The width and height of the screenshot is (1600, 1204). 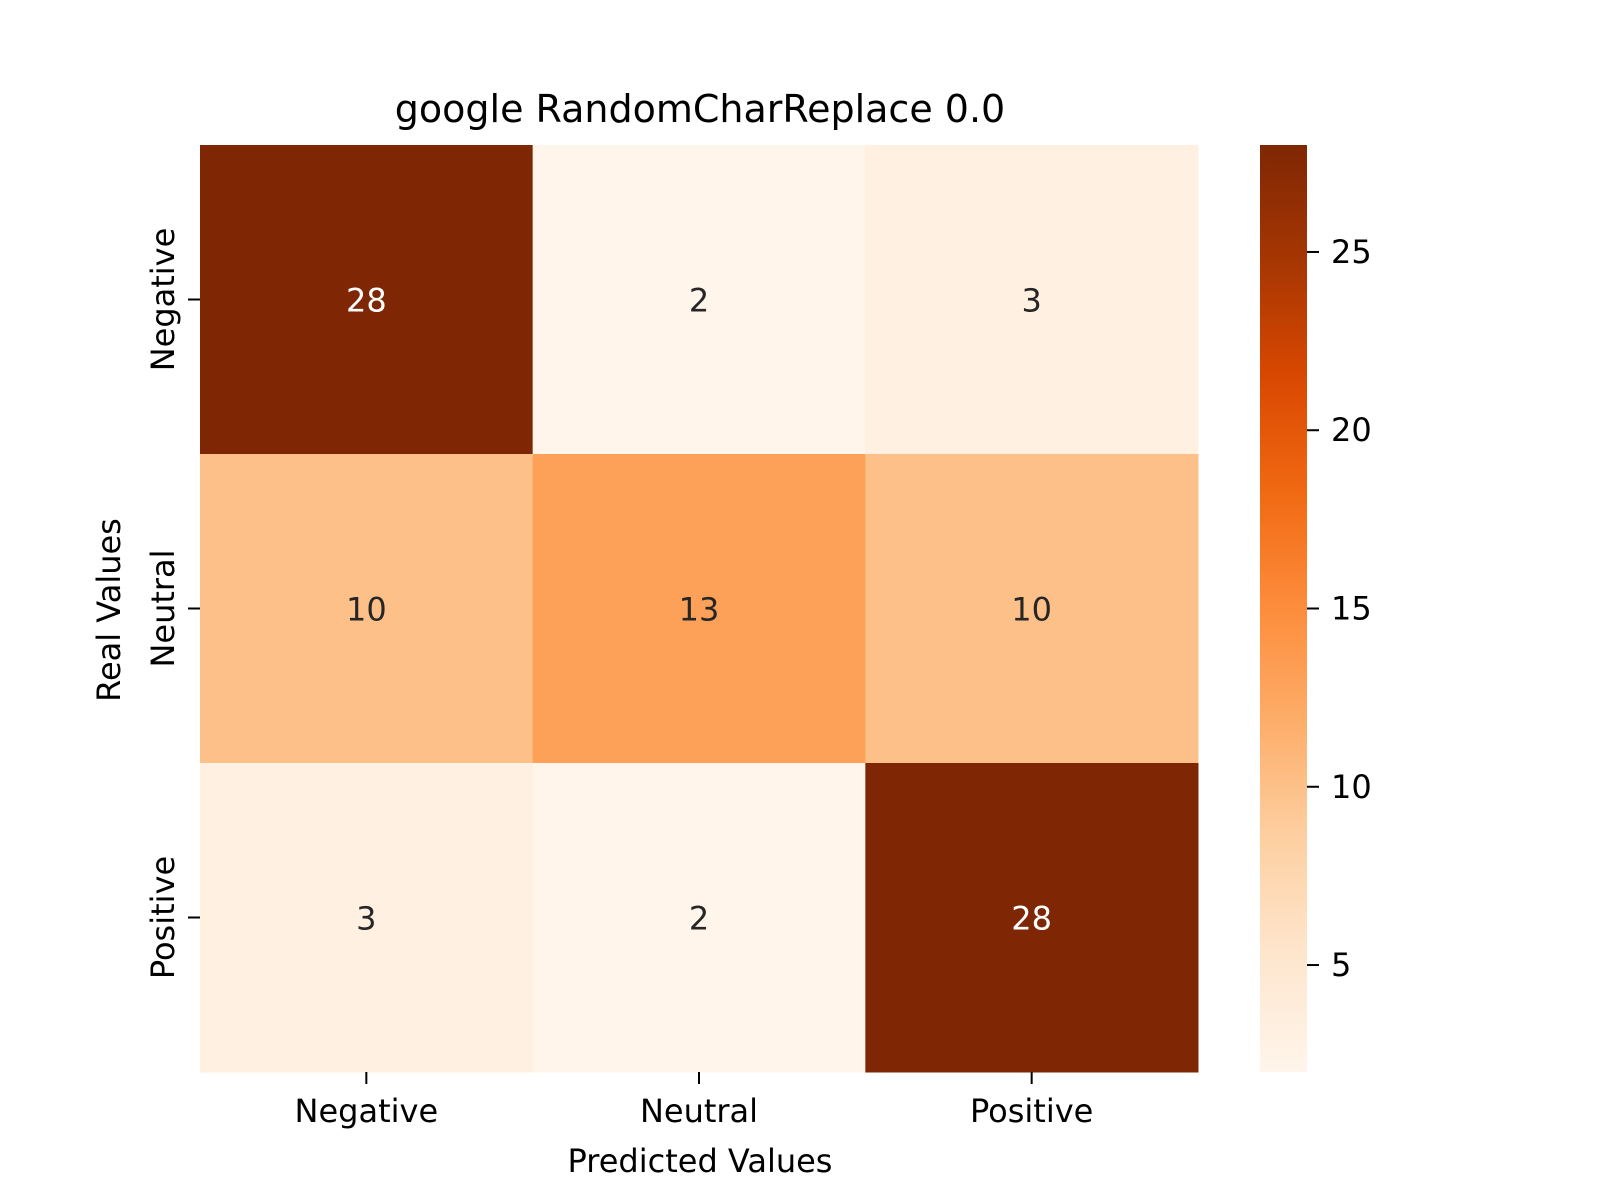 What do you see at coordinates (1351, 252) in the screenshot?
I see `colorbar-tick-label: 25` at bounding box center [1351, 252].